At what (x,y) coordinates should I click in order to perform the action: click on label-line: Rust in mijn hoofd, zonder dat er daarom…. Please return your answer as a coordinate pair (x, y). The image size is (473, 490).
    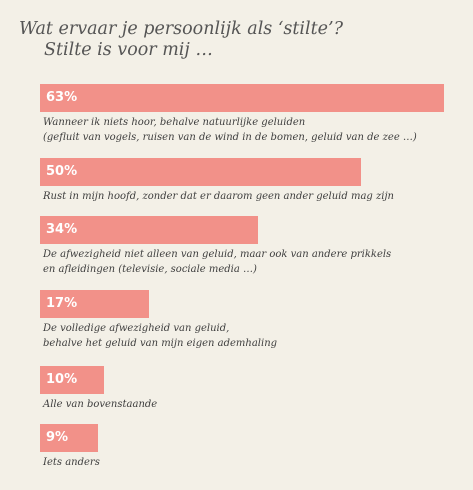
    Looking at the image, I should click on (218, 196).